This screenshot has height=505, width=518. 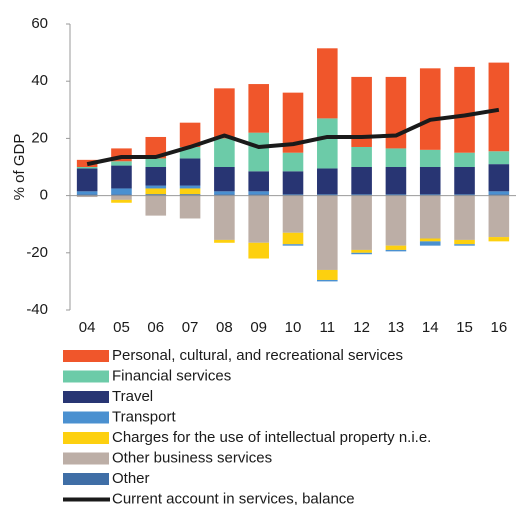 What do you see at coordinates (328, 327) in the screenshot?
I see `x-tick-label: 11` at bounding box center [328, 327].